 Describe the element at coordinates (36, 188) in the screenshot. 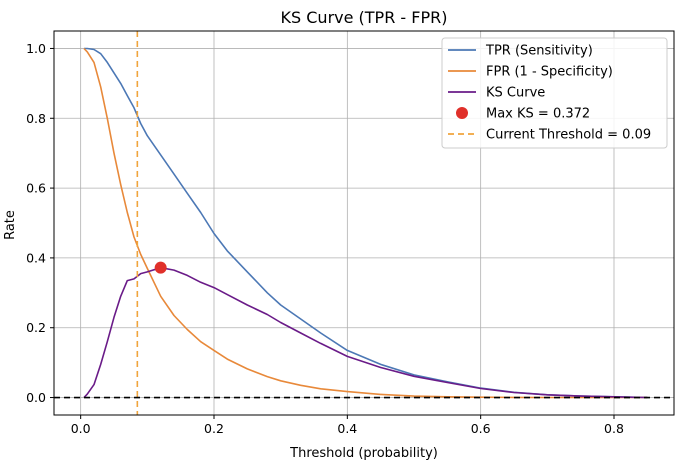

I see `y-tick-label: 0.6` at that location.